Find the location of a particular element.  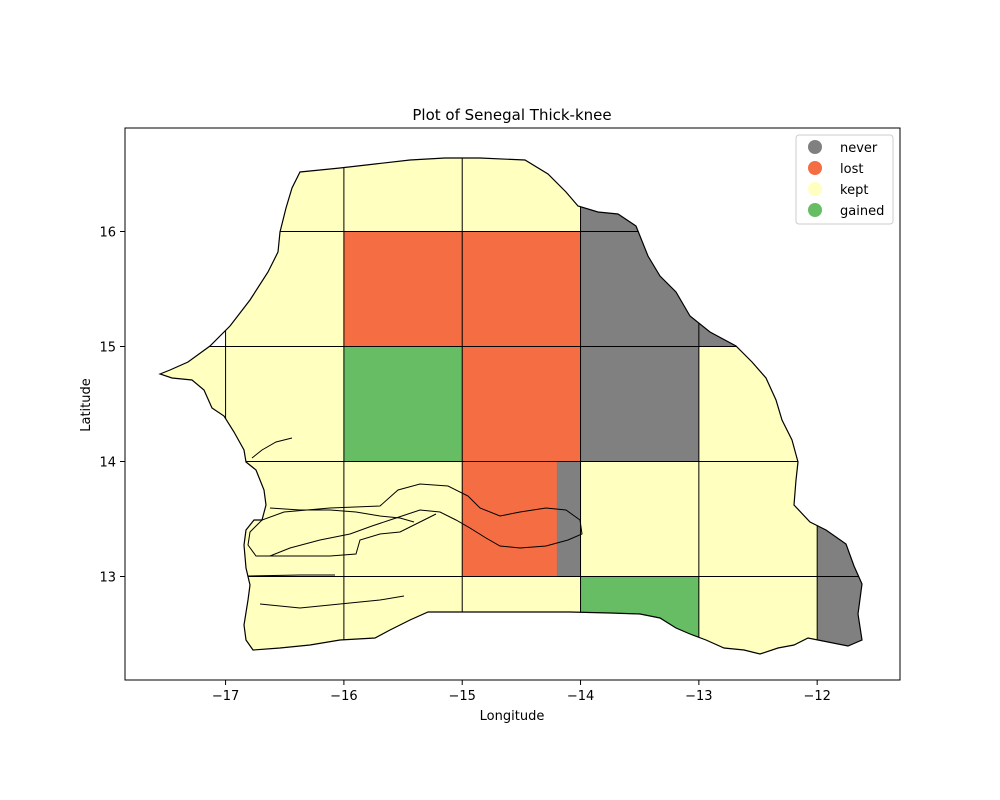

legend: never lost kept gained is located at coordinates (844, 179).